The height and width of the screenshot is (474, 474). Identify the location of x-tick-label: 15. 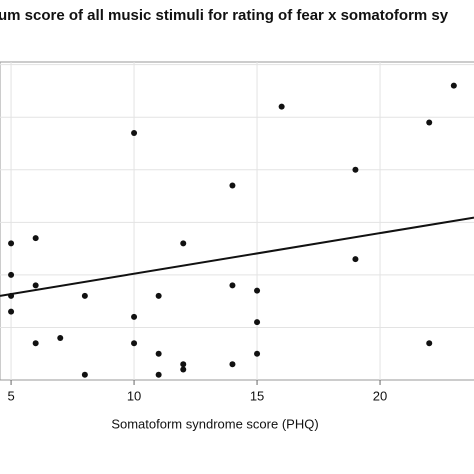
(257, 395).